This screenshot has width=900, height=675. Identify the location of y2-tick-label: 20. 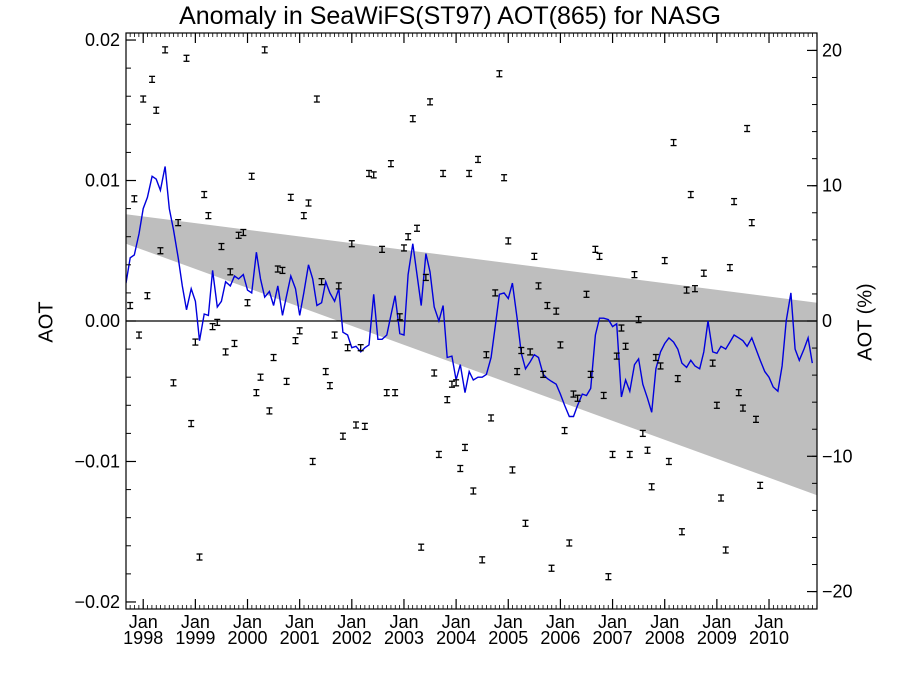
(832, 50).